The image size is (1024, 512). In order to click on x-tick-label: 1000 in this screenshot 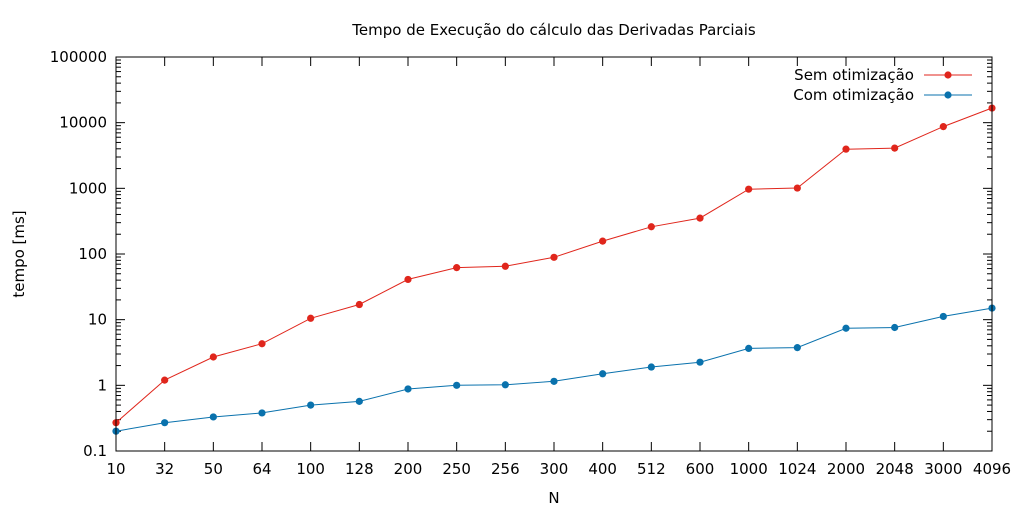, I will do `click(749, 469)`.